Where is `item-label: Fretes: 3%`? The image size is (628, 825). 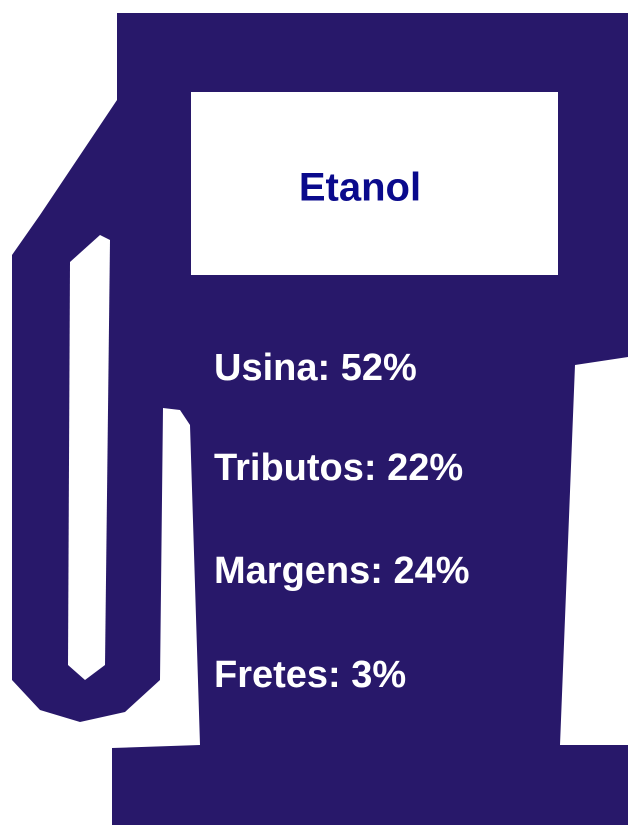 item-label: Fretes: 3% is located at coordinates (310, 675).